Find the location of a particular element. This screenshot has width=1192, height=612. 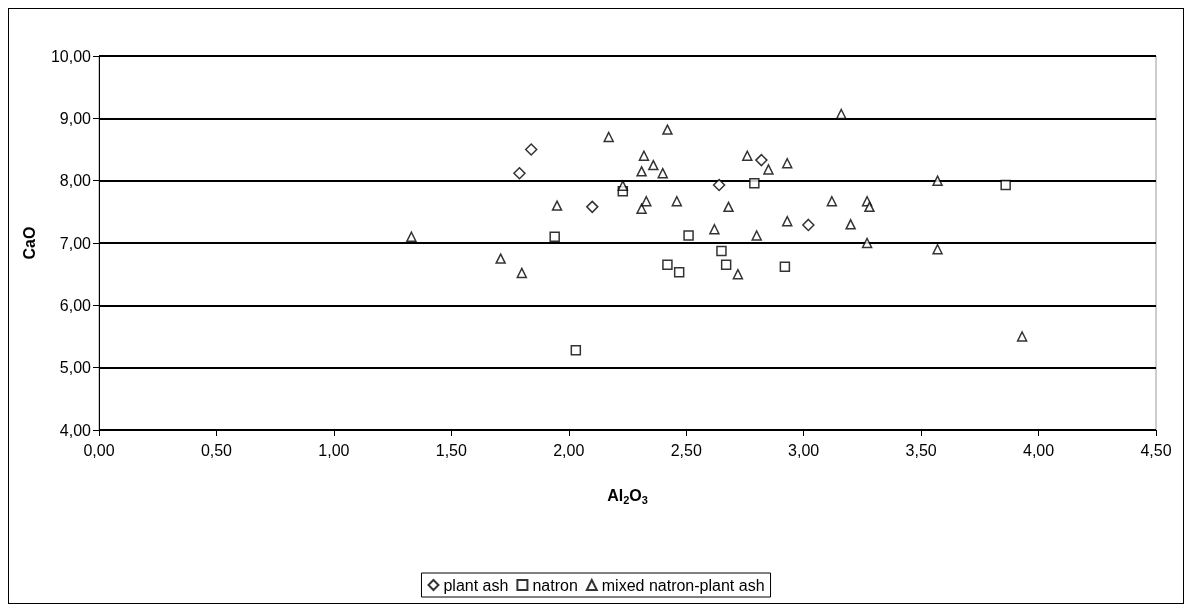

x-tick-label: 1,00 is located at coordinates (334, 450).